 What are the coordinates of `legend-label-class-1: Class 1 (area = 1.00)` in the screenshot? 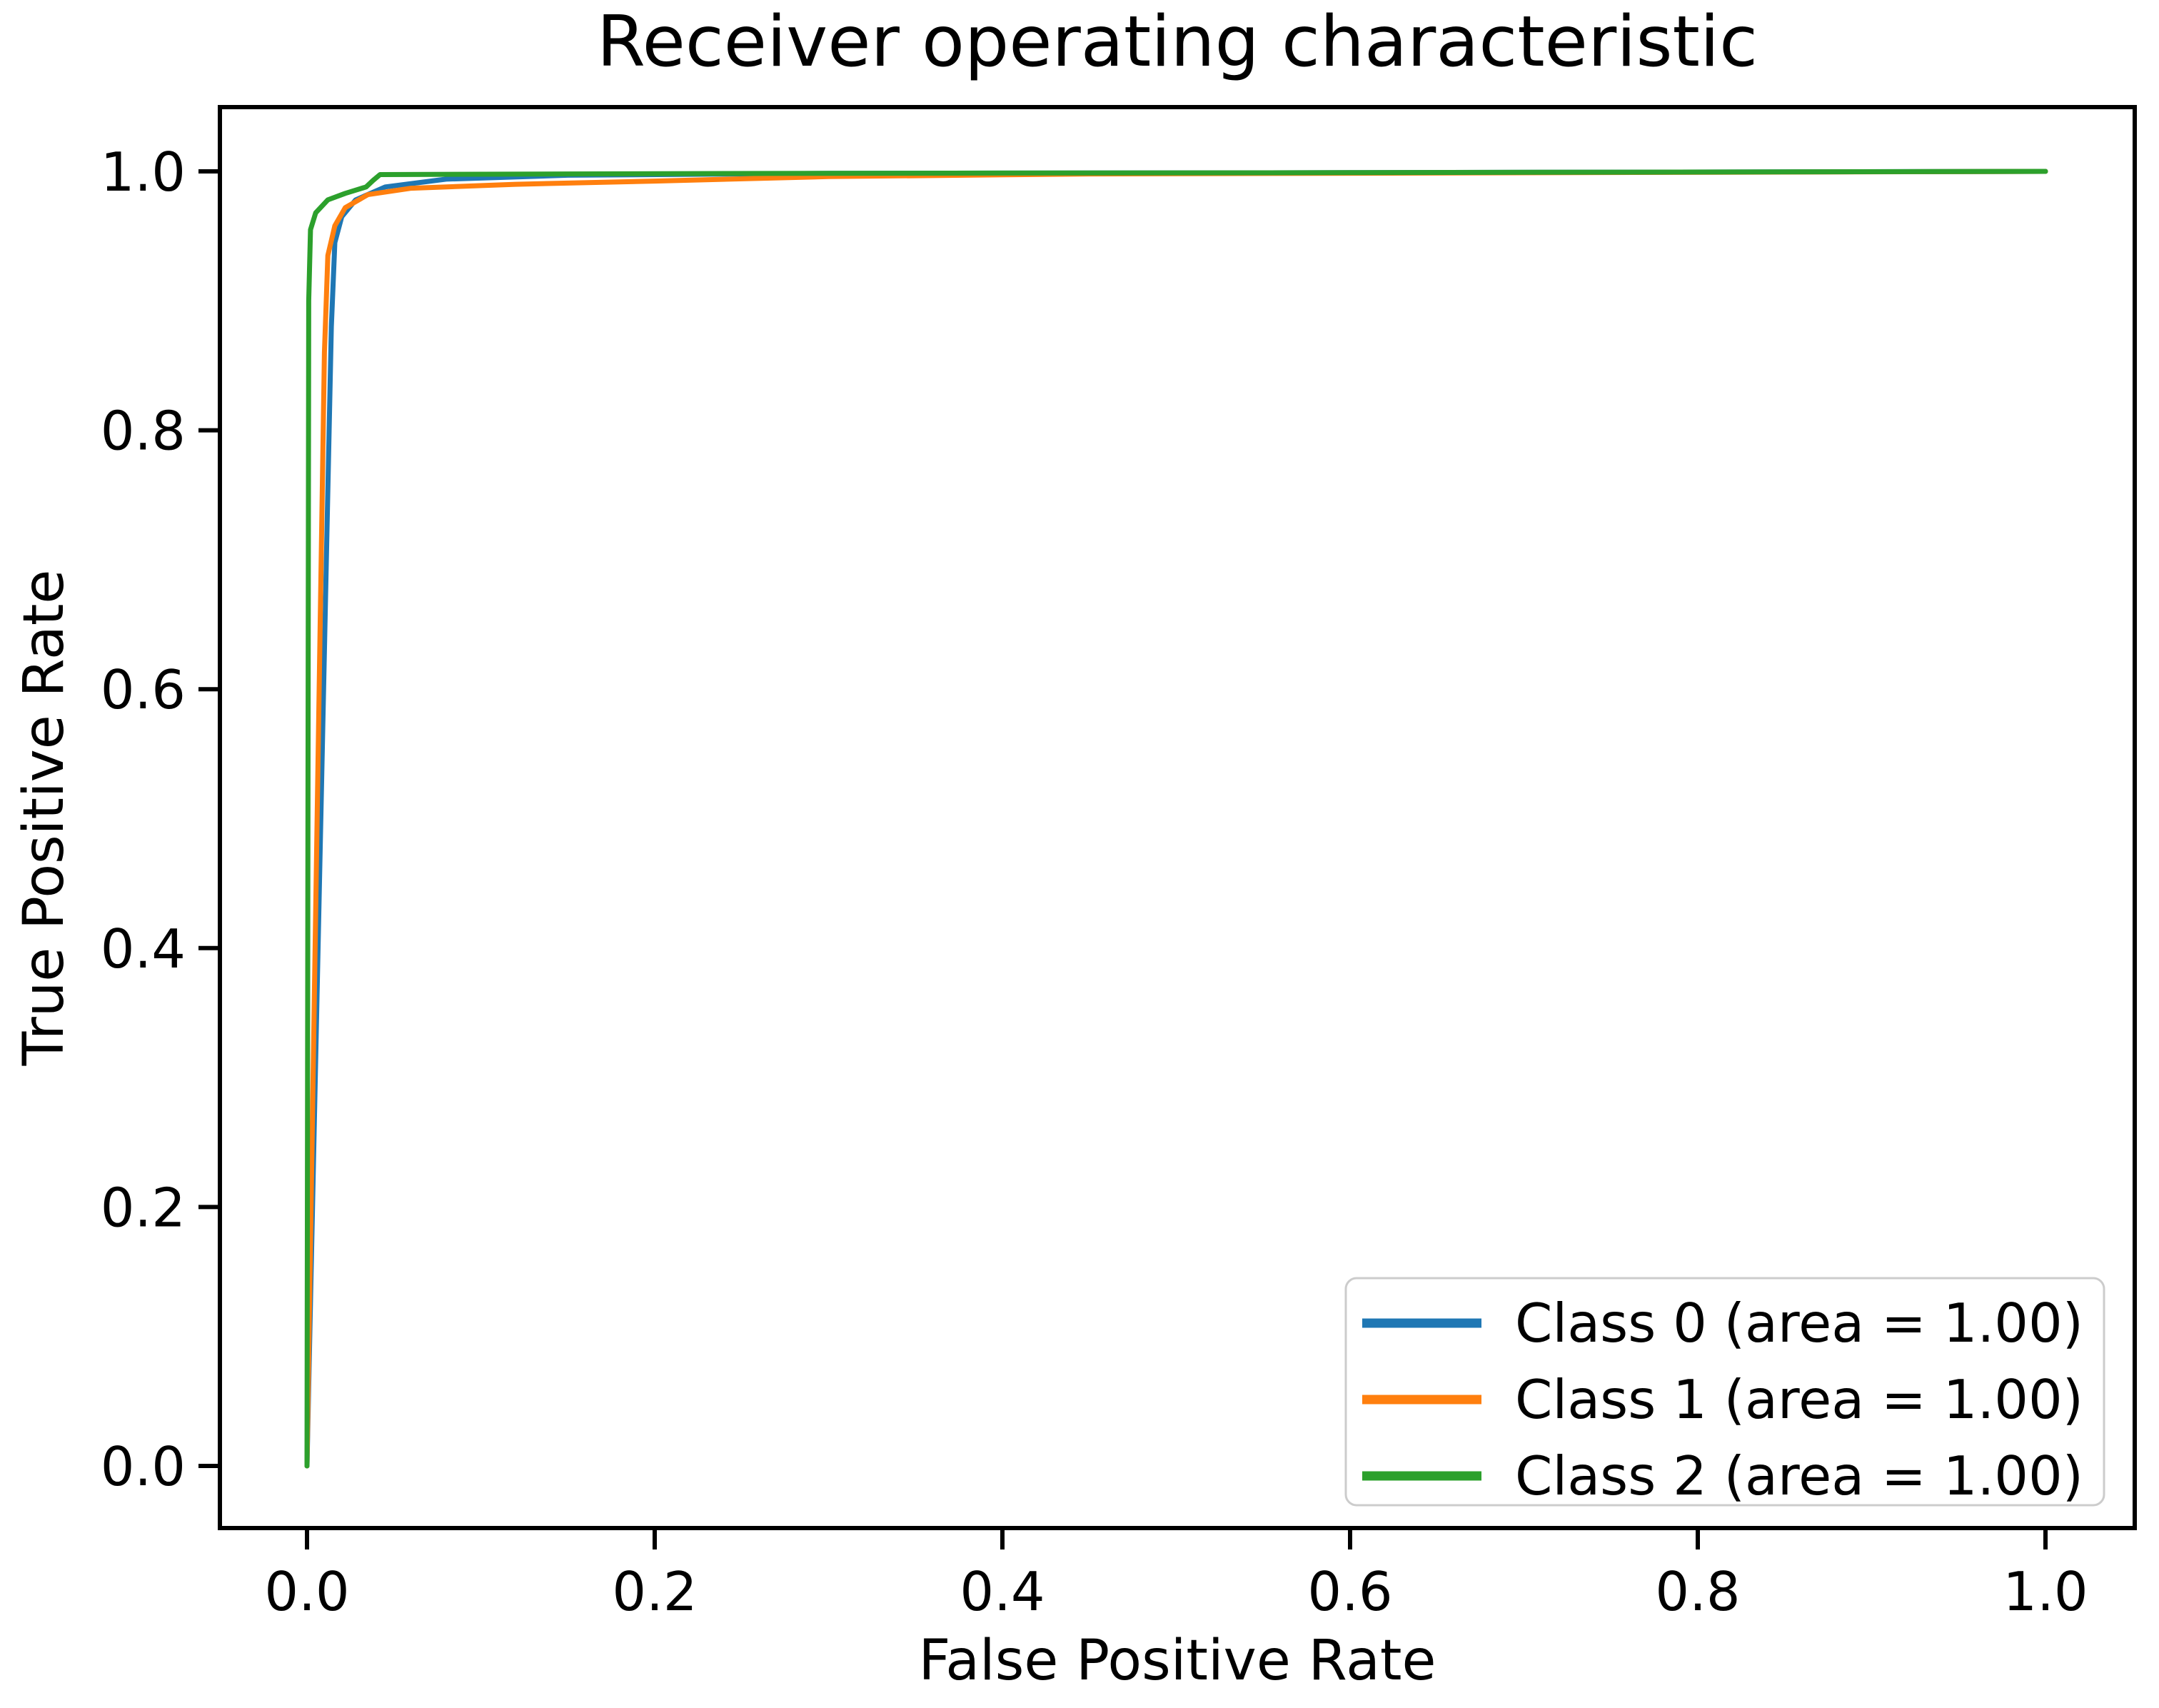 It's located at (1799, 1399).